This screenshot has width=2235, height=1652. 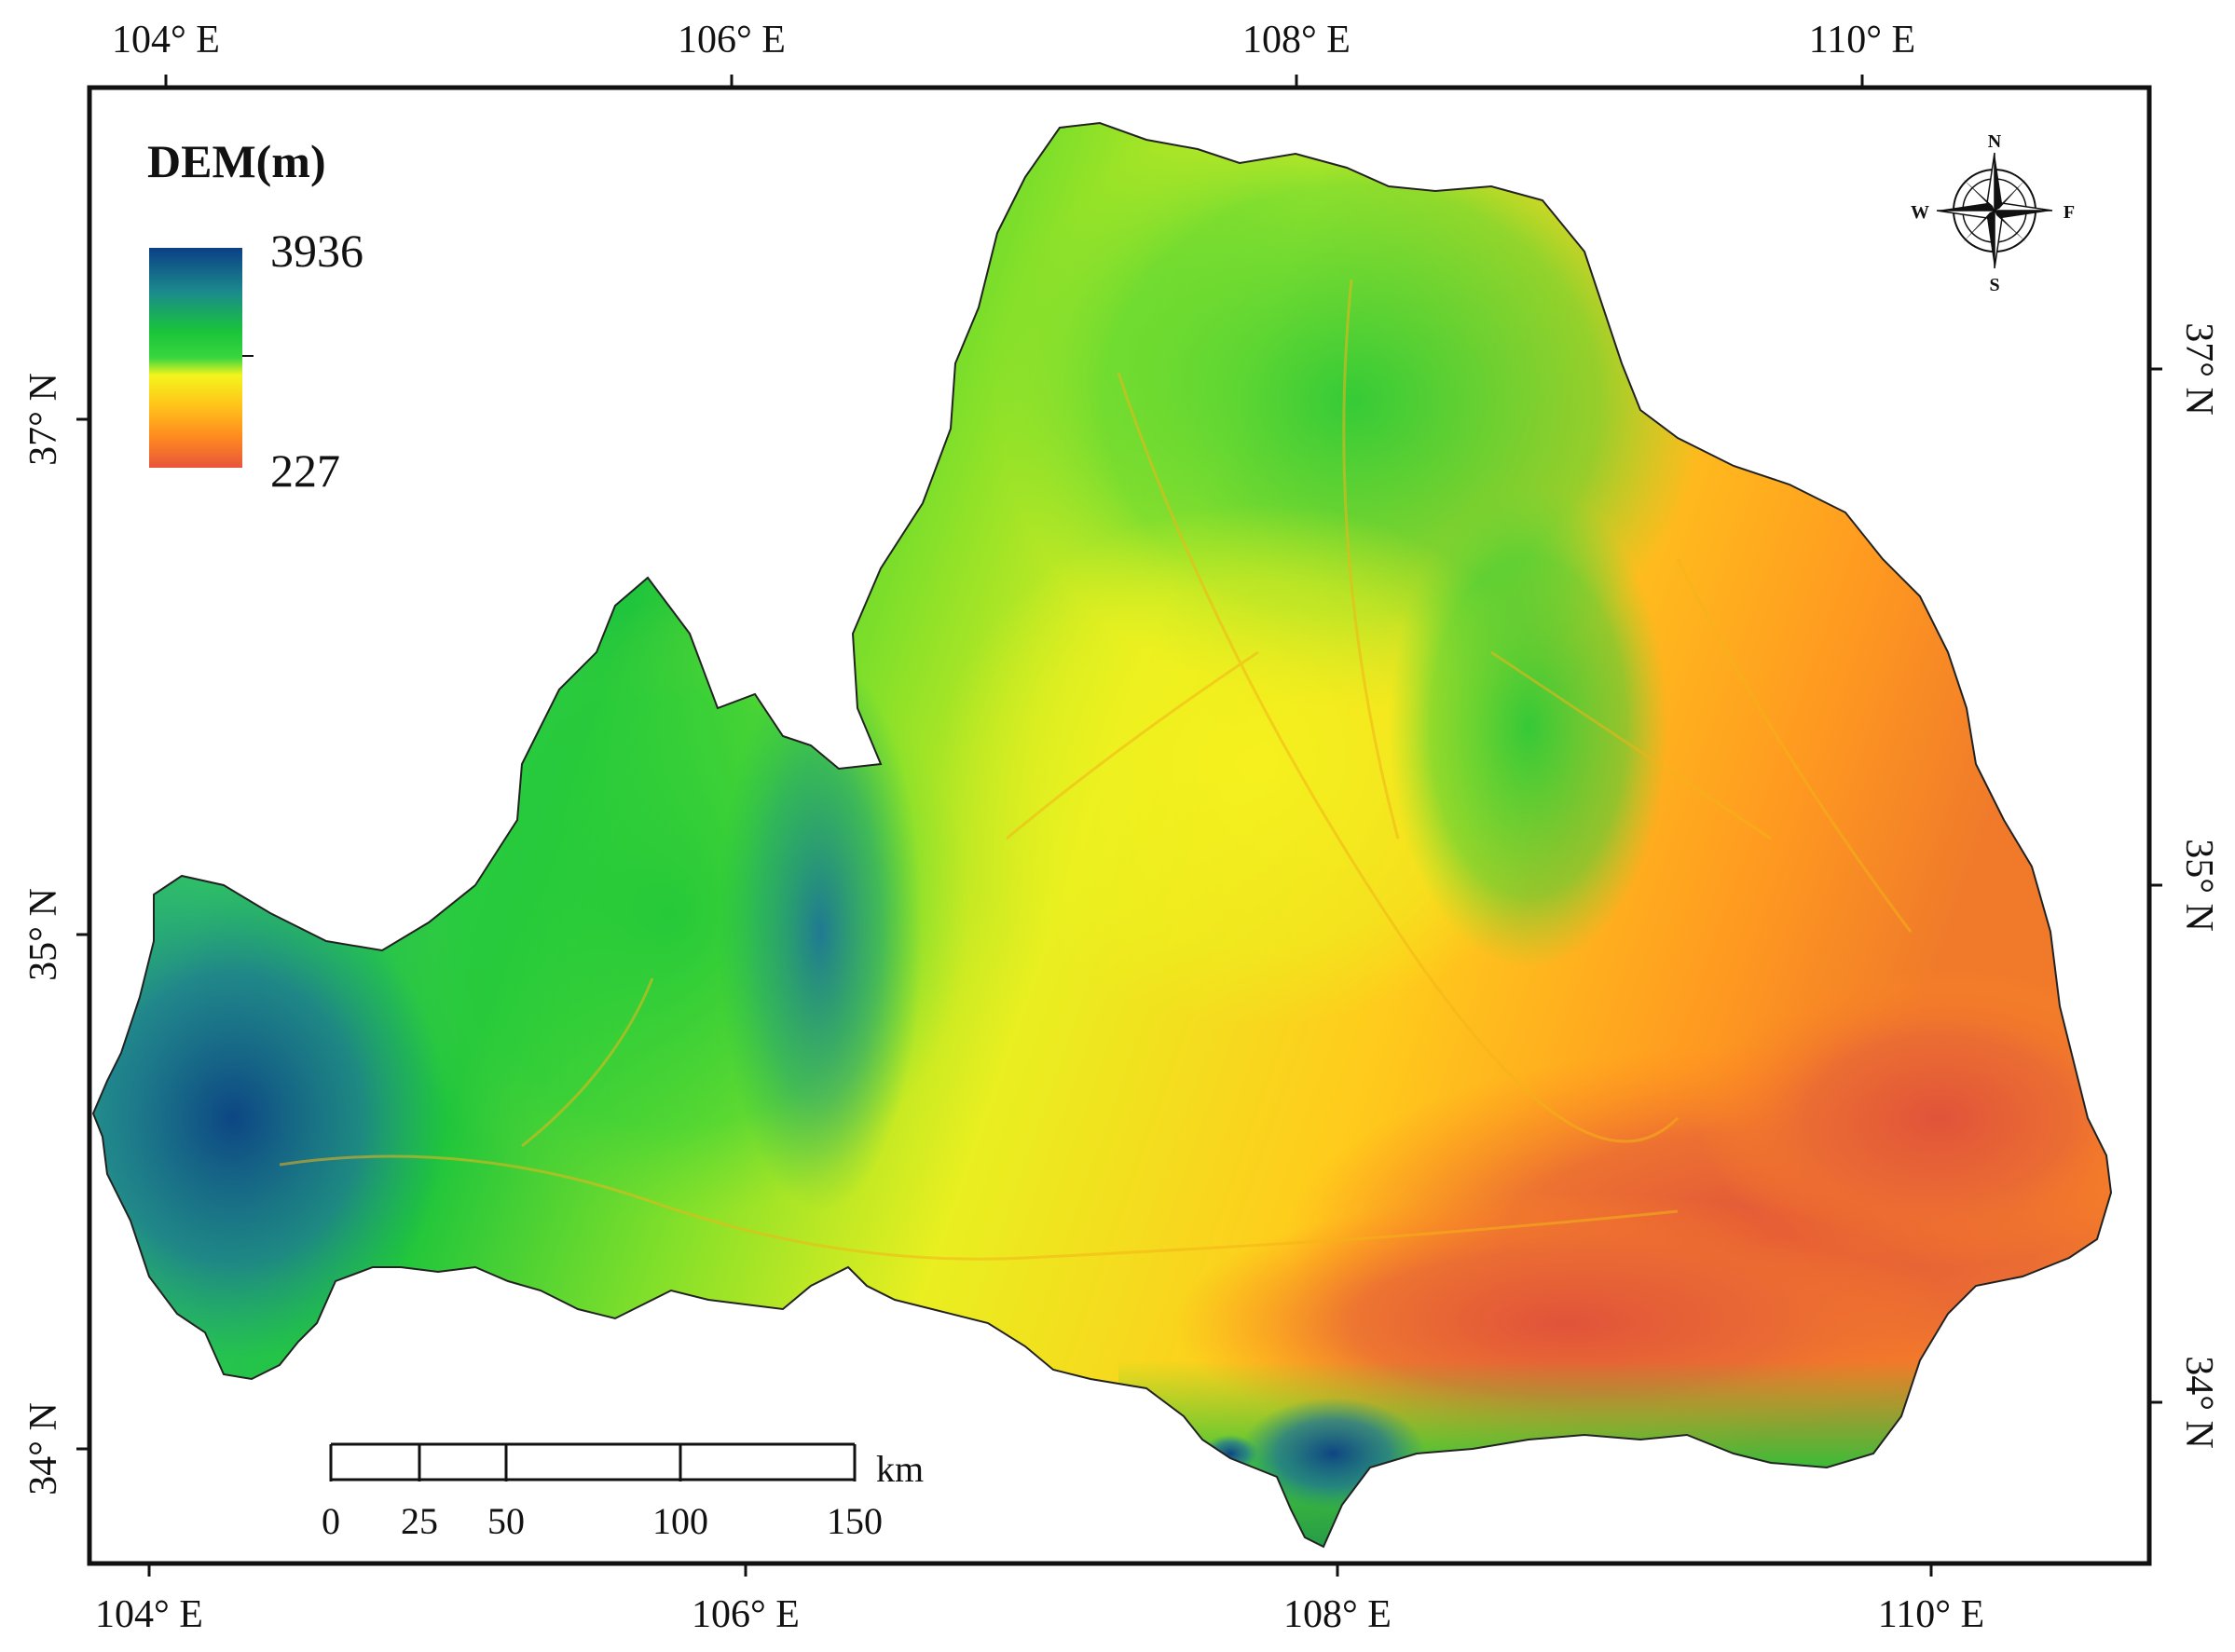 What do you see at coordinates (305, 470) in the screenshot?
I see `legend-min-label: 227` at bounding box center [305, 470].